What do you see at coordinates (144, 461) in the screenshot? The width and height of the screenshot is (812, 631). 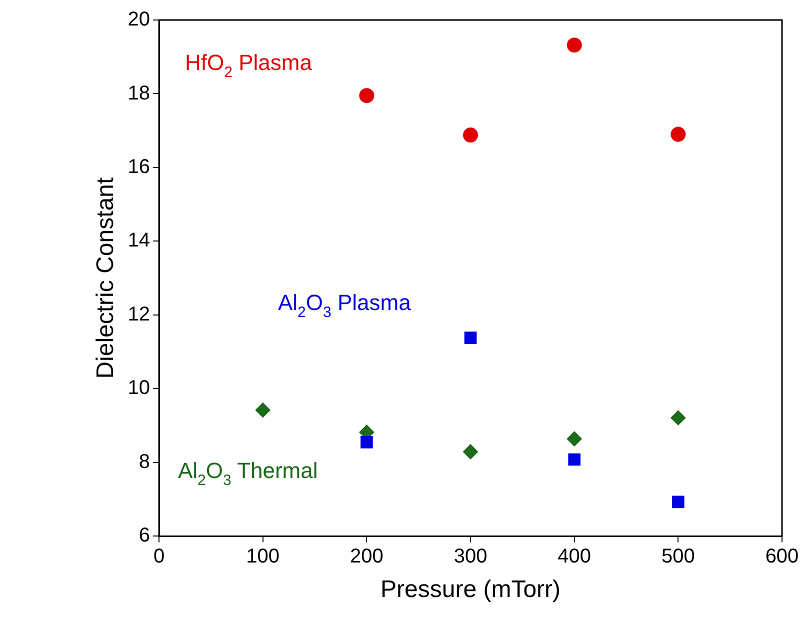 I see `y-tick-label: 8` at bounding box center [144, 461].